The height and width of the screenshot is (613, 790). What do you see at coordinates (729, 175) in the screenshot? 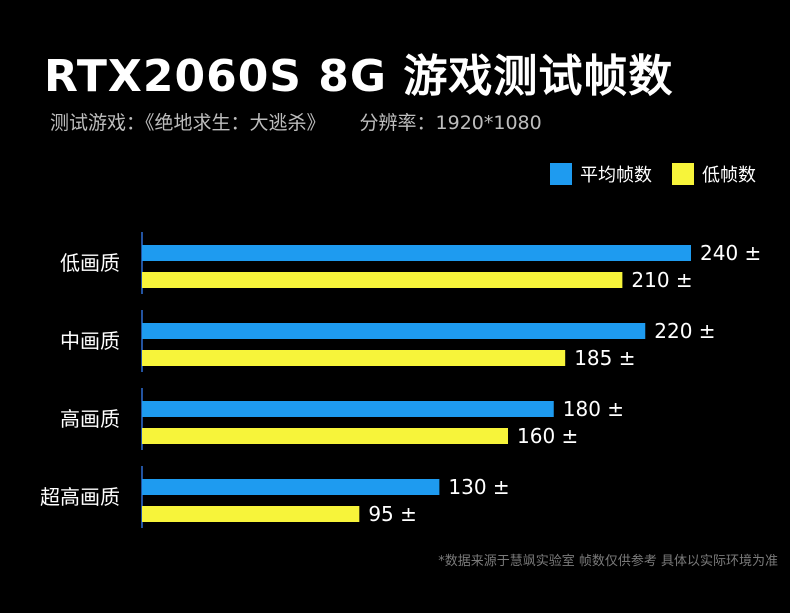
I see `legend-label-low: 低帧数` at bounding box center [729, 175].